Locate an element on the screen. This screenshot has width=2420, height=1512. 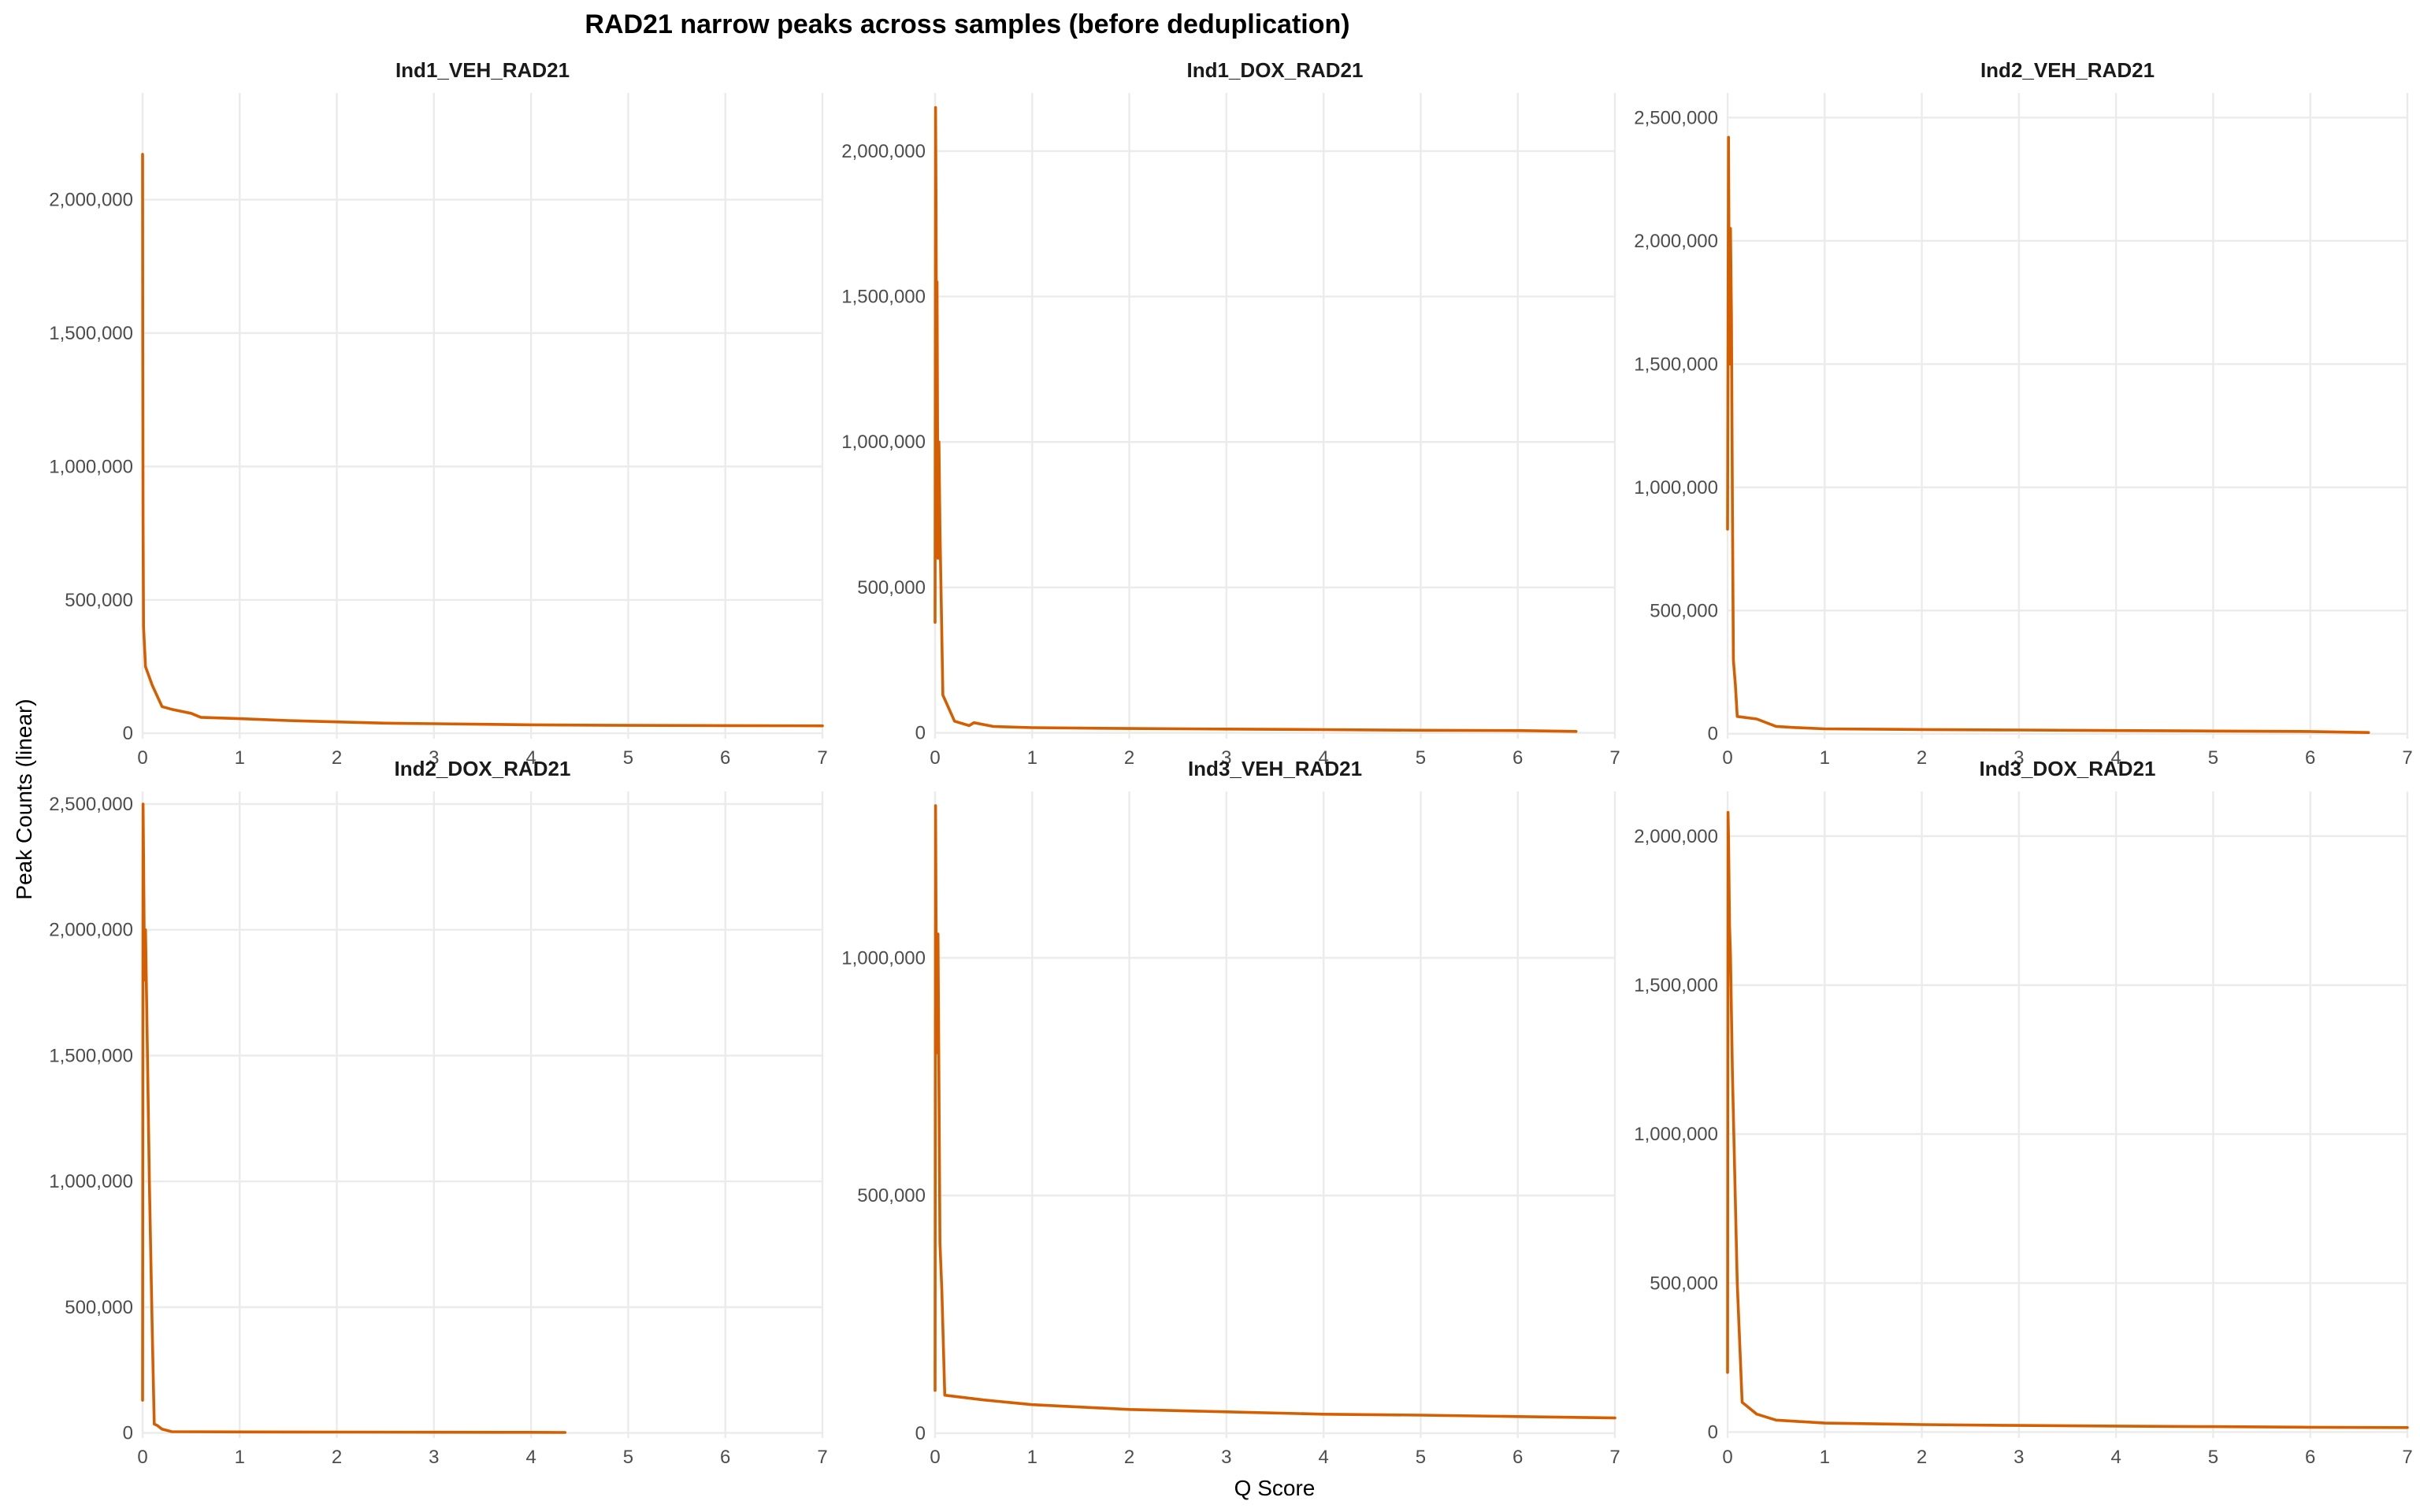
facet-title: Ind2_VEH_RAD21 is located at coordinates (2067, 70).